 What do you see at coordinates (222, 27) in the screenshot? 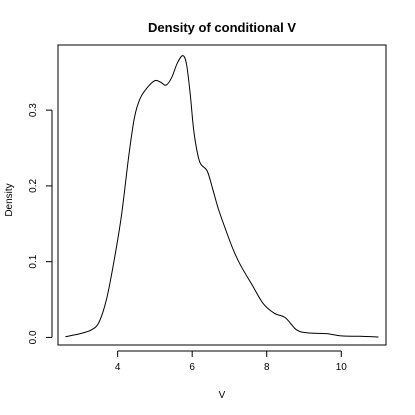
I see `chart-title: Density of conditional V` at bounding box center [222, 27].